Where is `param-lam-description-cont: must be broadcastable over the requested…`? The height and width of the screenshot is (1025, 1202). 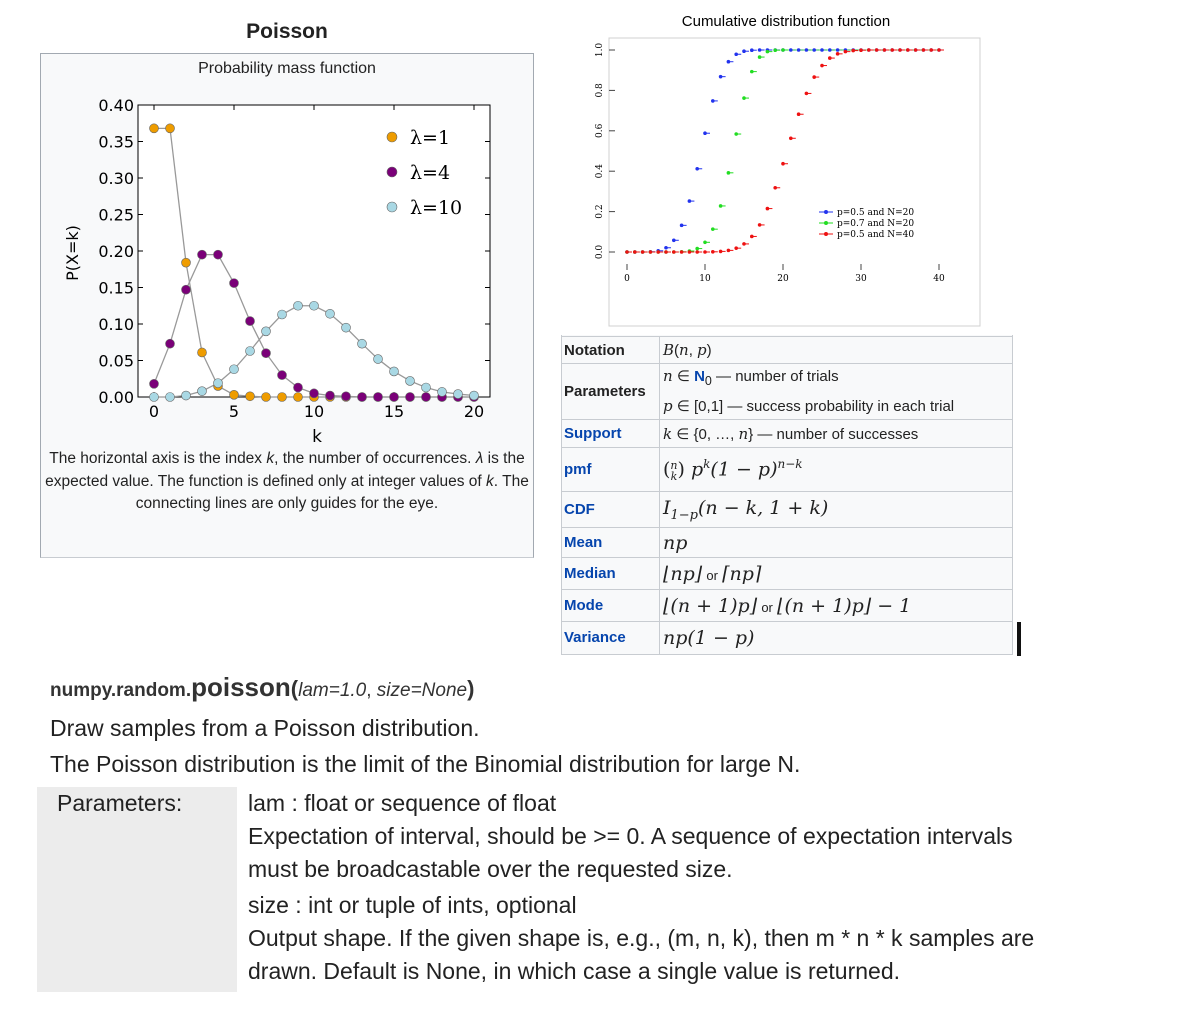
param-lam-description-cont: must be broadcastable over the requested… is located at coordinates (490, 869).